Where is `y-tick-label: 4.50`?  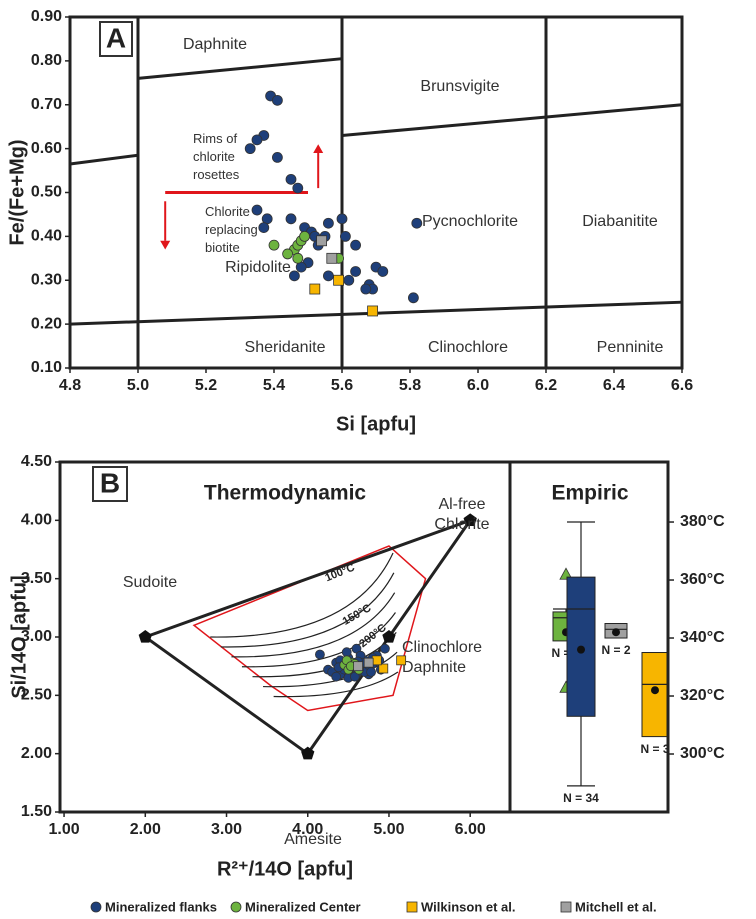
y-tick-label: 4.50 is located at coordinates (36, 461).